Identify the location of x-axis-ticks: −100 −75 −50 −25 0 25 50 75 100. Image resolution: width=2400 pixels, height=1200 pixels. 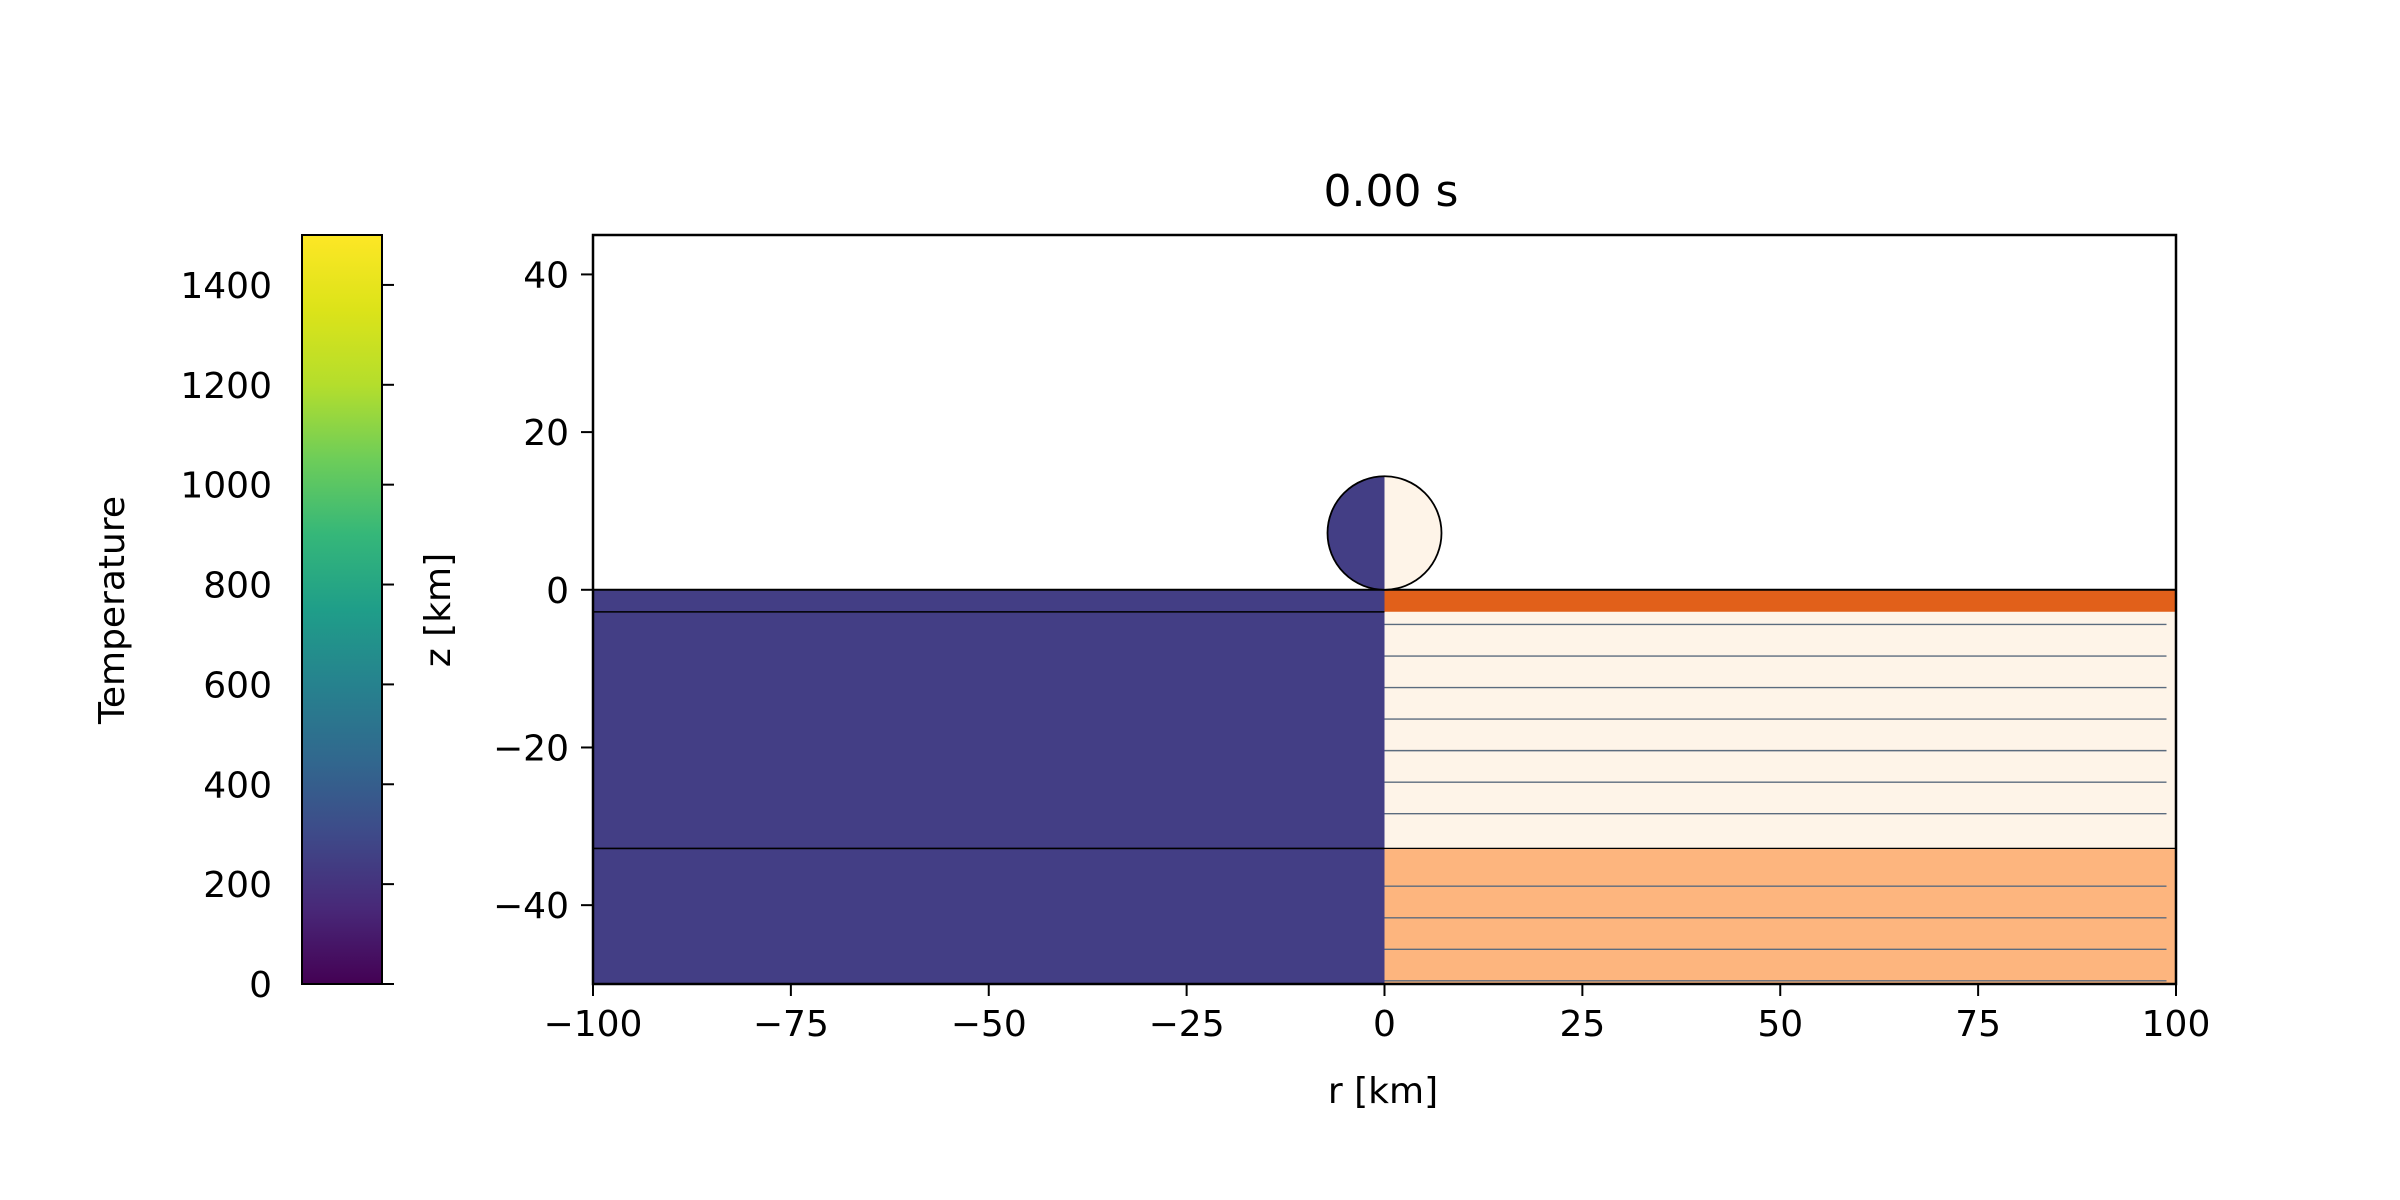
(1377, 1014).